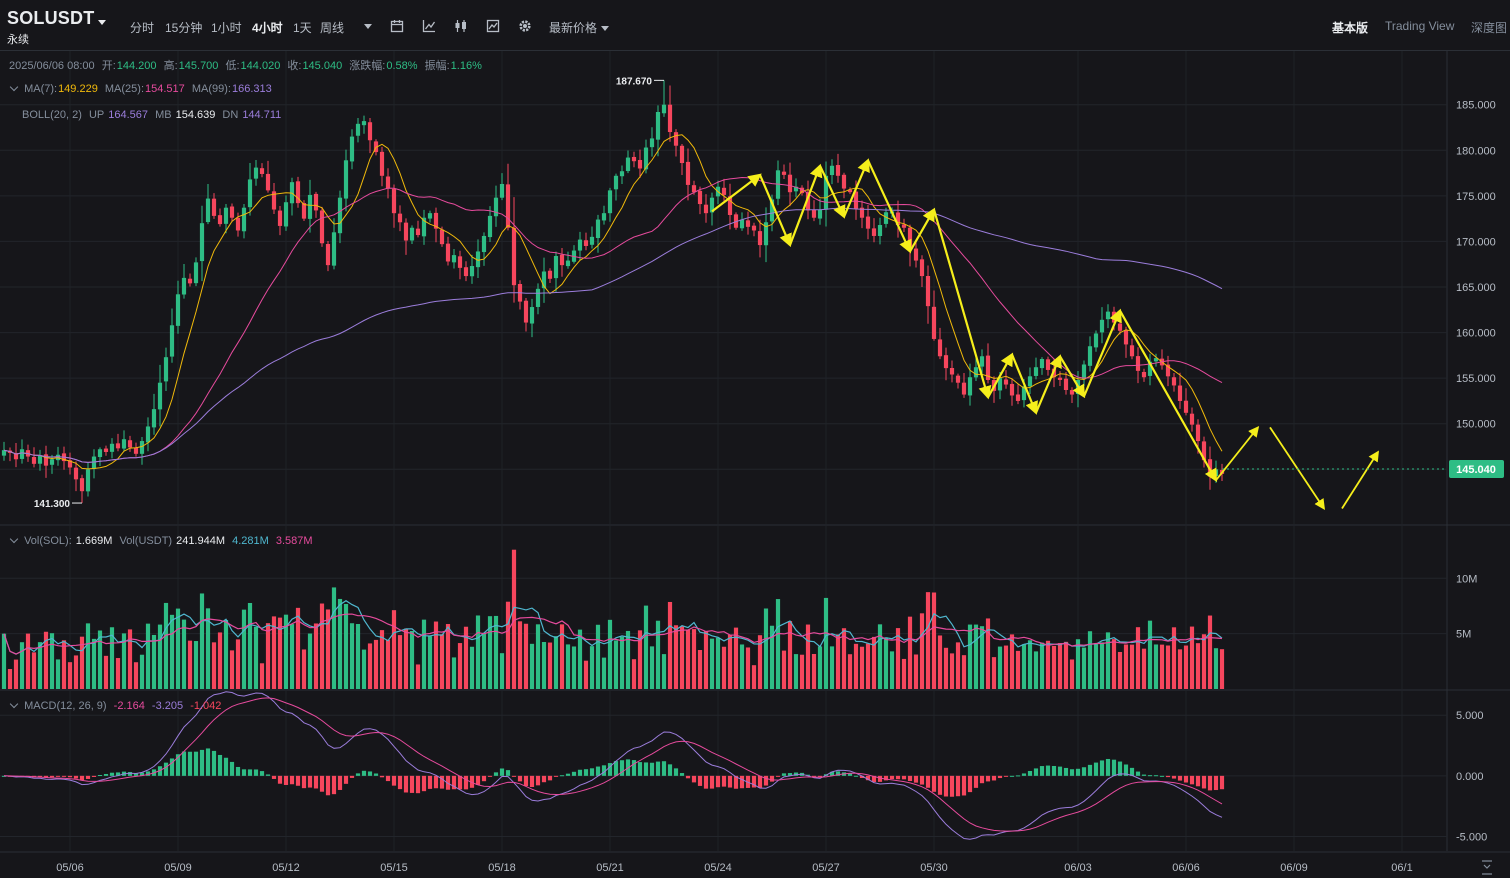 This screenshot has height=878, width=1510. What do you see at coordinates (613, 765) in the screenshot?
I see `macd-dif-line` at bounding box center [613, 765].